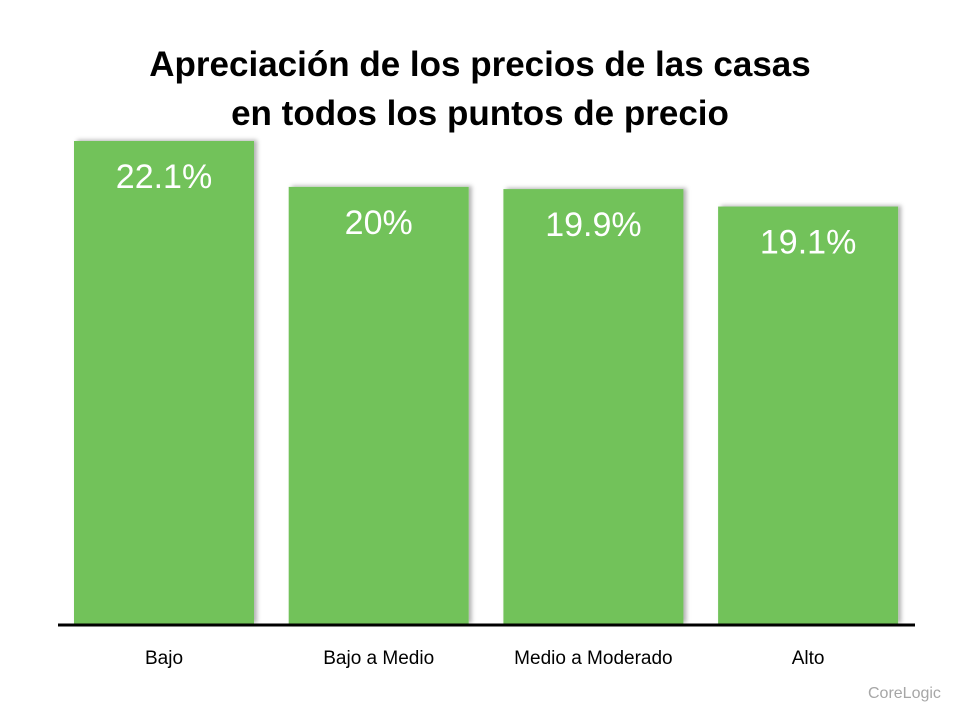 The width and height of the screenshot is (960, 720). I want to click on bar-alto, so click(808, 415).